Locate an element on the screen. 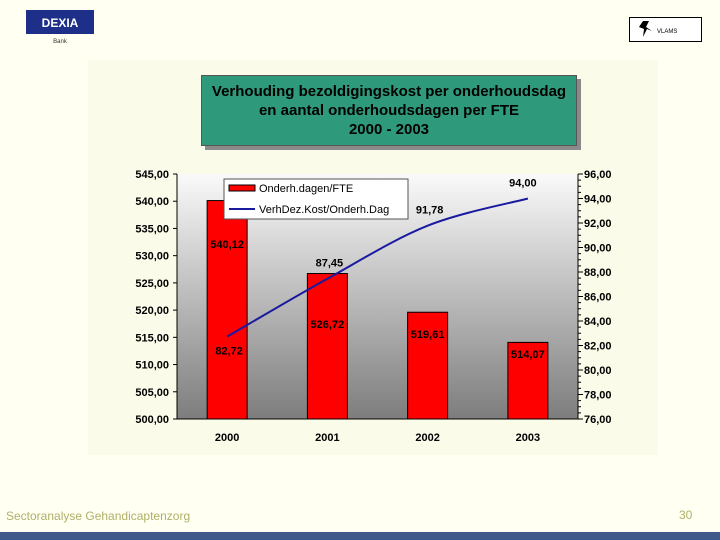  vlams-logo: VLAMS is located at coordinates (665, 29).